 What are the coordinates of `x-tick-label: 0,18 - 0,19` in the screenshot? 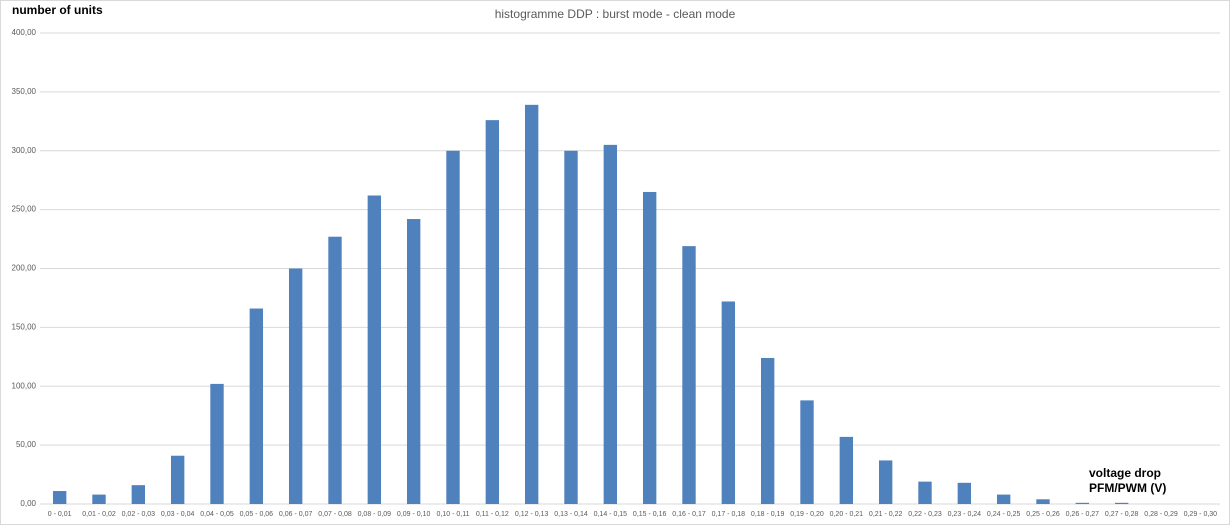 It's located at (768, 514).